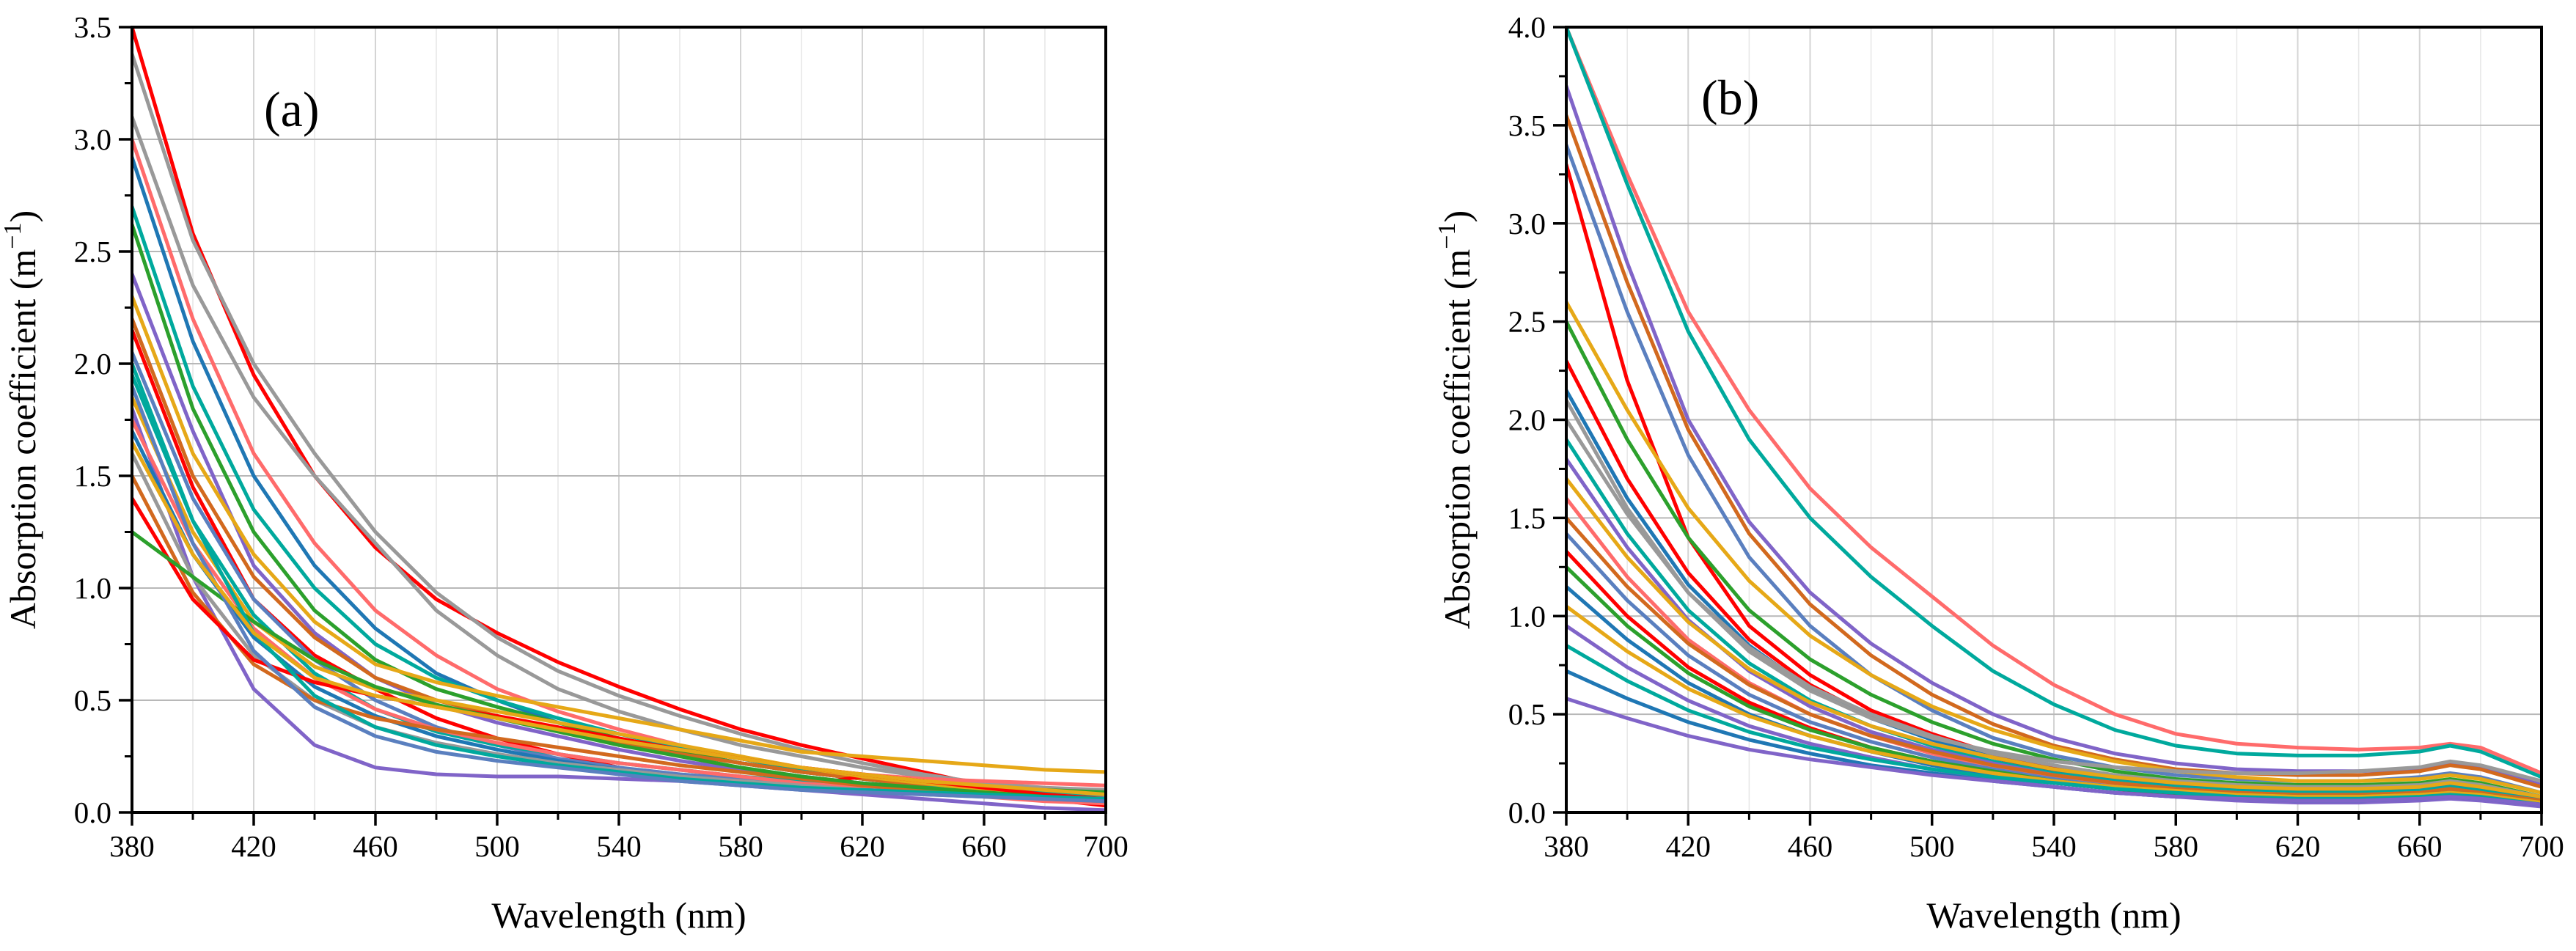  Describe the element at coordinates (1527, 27) in the screenshot. I see `y-tick-label: 4.0` at that location.